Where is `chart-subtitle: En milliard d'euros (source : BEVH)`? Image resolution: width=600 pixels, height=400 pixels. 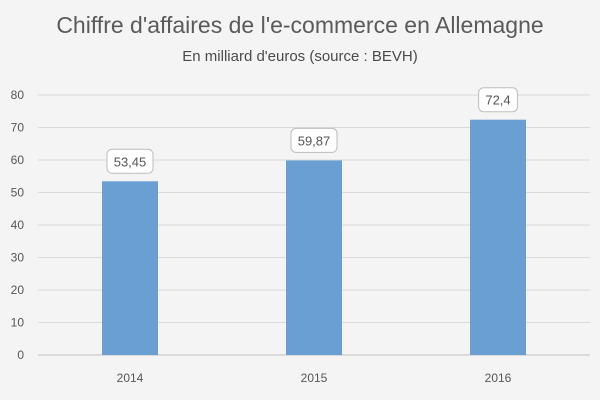 chart-subtitle: En milliard d'euros (source : BEVH) is located at coordinates (300, 56).